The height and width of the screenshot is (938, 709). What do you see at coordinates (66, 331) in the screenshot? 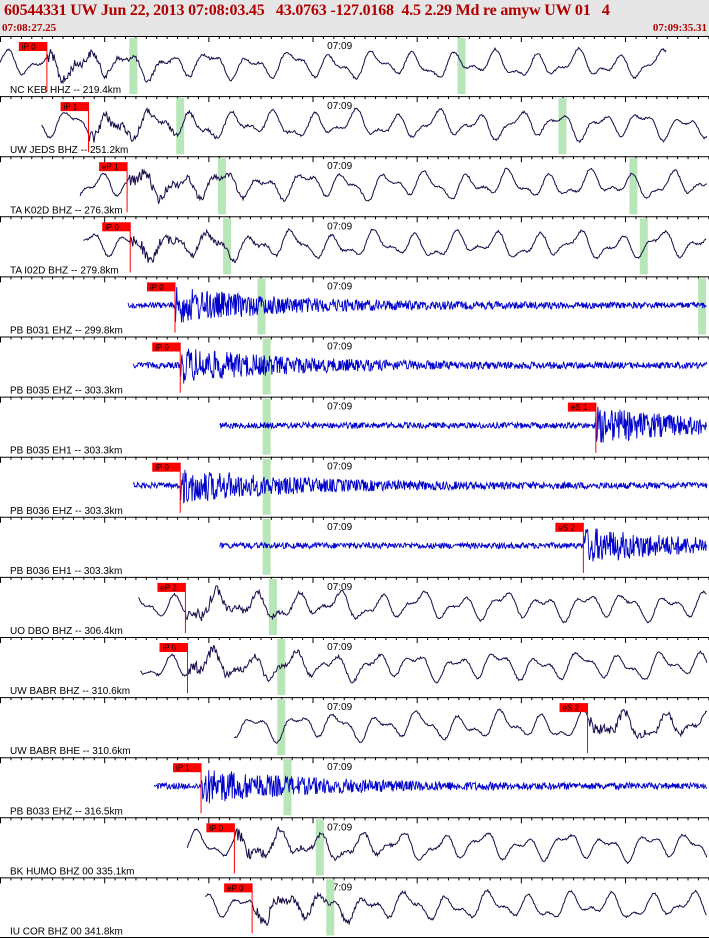
I see `station-label: PB B031 EHZ -- 299.8km` at bounding box center [66, 331].